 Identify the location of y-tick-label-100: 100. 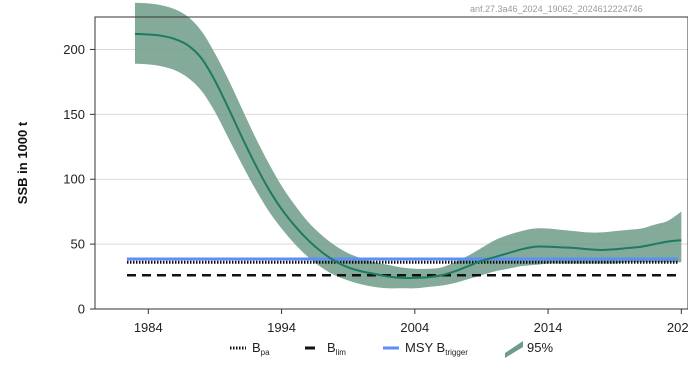
(74, 179).